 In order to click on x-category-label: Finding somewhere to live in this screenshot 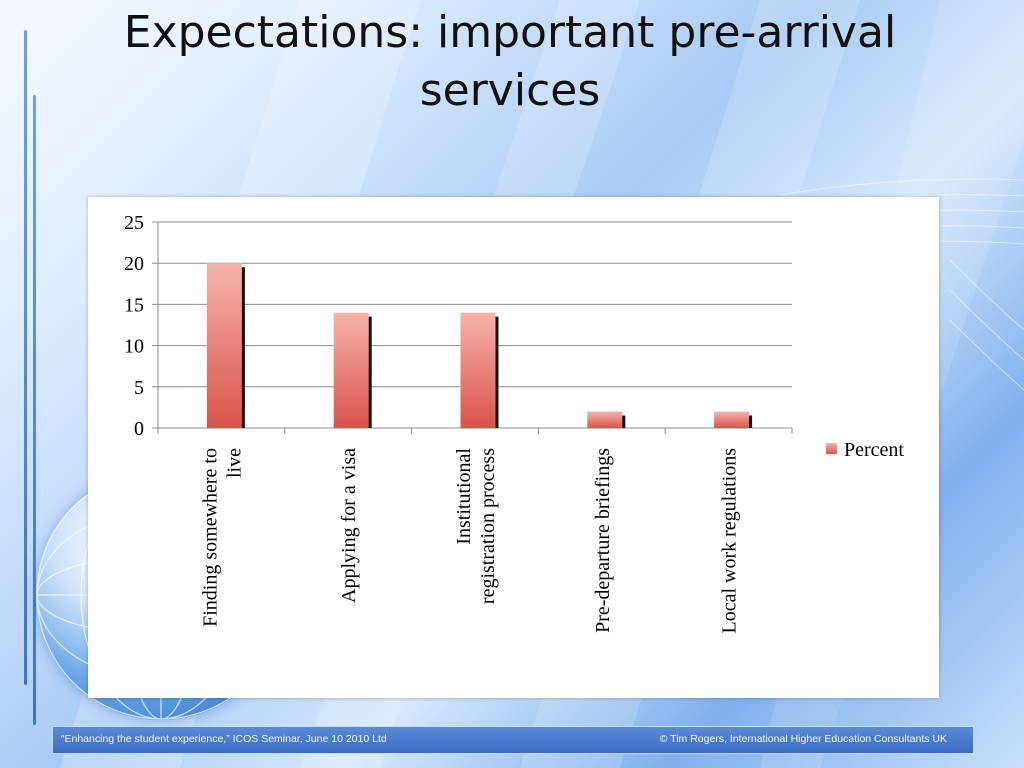, I will do `click(222, 537)`.